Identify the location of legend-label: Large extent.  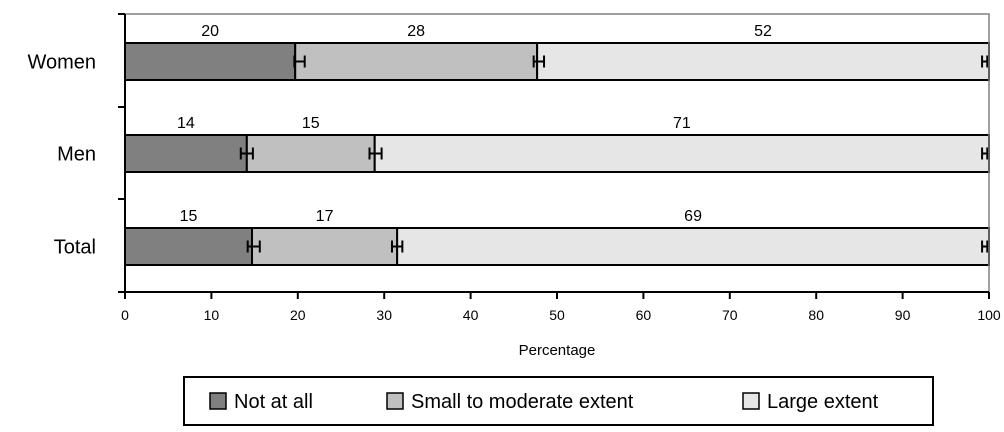
(823, 402).